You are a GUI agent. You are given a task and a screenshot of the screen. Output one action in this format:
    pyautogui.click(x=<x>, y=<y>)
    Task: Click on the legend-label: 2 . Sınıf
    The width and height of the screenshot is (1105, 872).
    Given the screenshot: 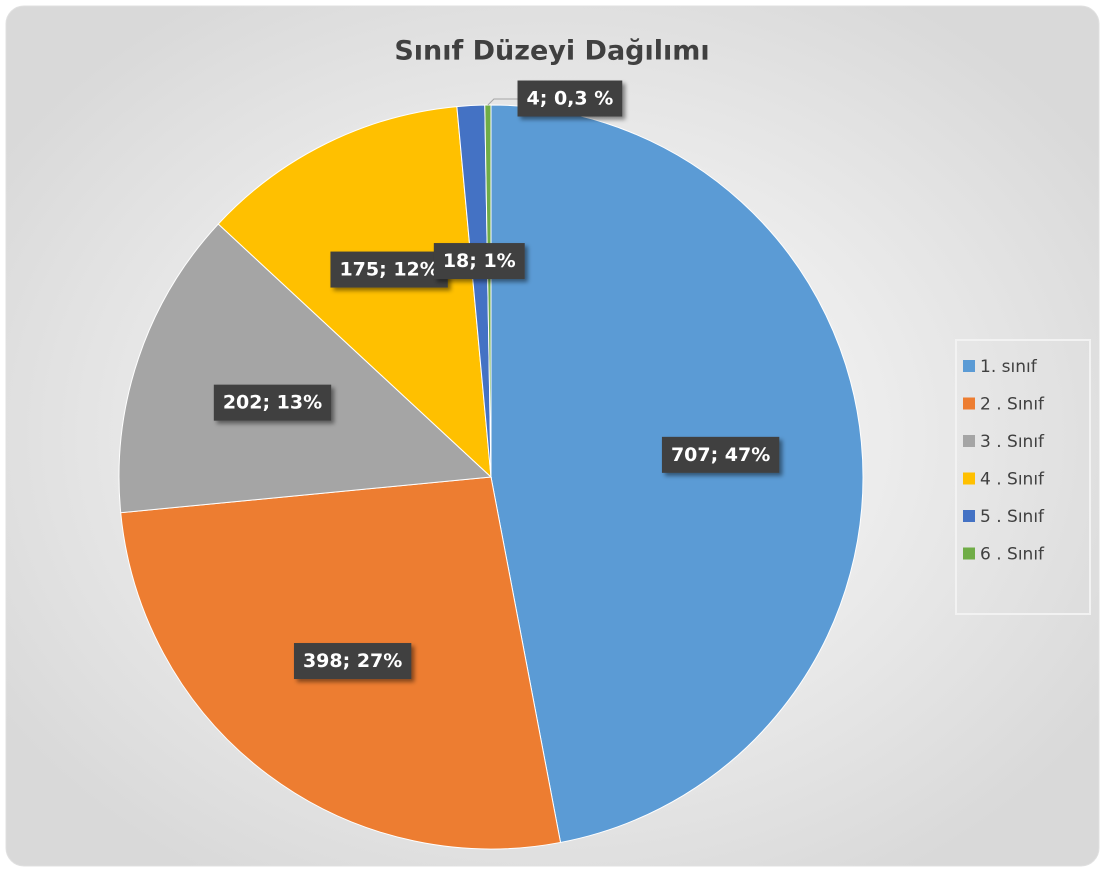 What is the action you would take?
    pyautogui.click(x=1012, y=405)
    